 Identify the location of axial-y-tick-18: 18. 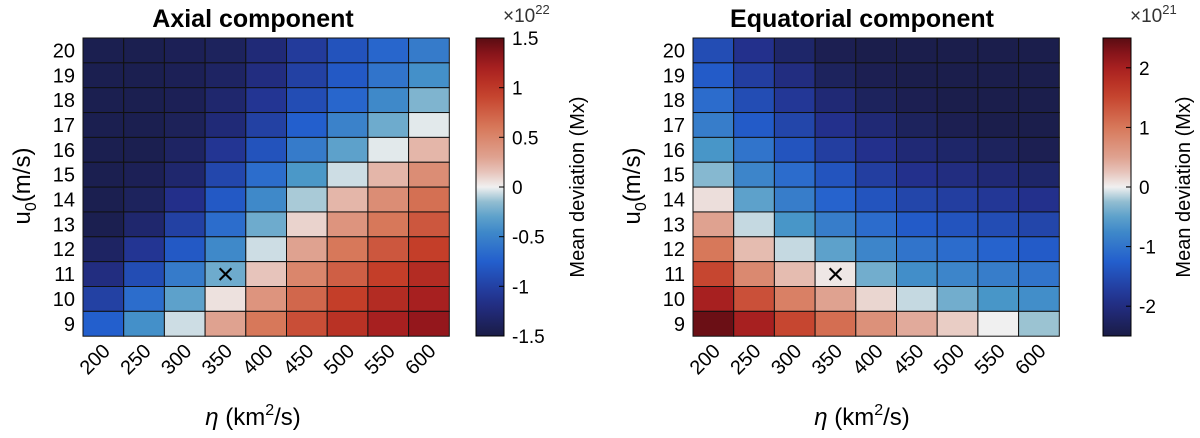
(64, 101).